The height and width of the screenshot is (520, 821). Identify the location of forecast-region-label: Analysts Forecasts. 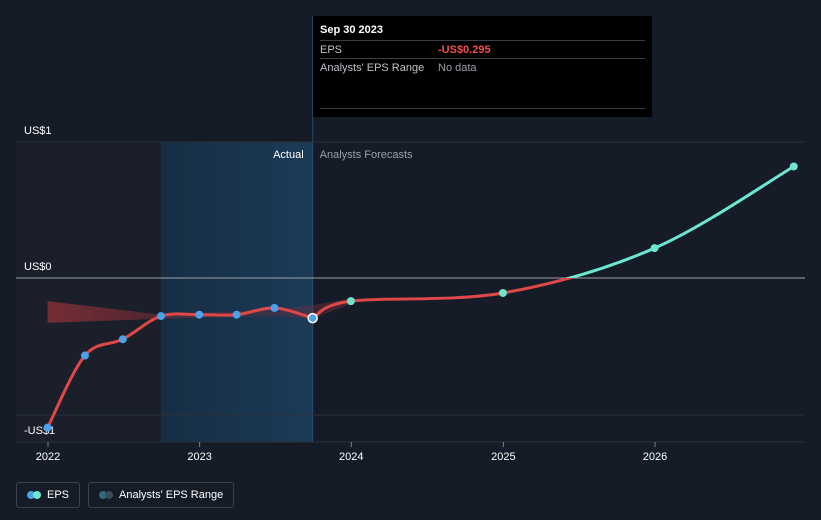
(366, 155).